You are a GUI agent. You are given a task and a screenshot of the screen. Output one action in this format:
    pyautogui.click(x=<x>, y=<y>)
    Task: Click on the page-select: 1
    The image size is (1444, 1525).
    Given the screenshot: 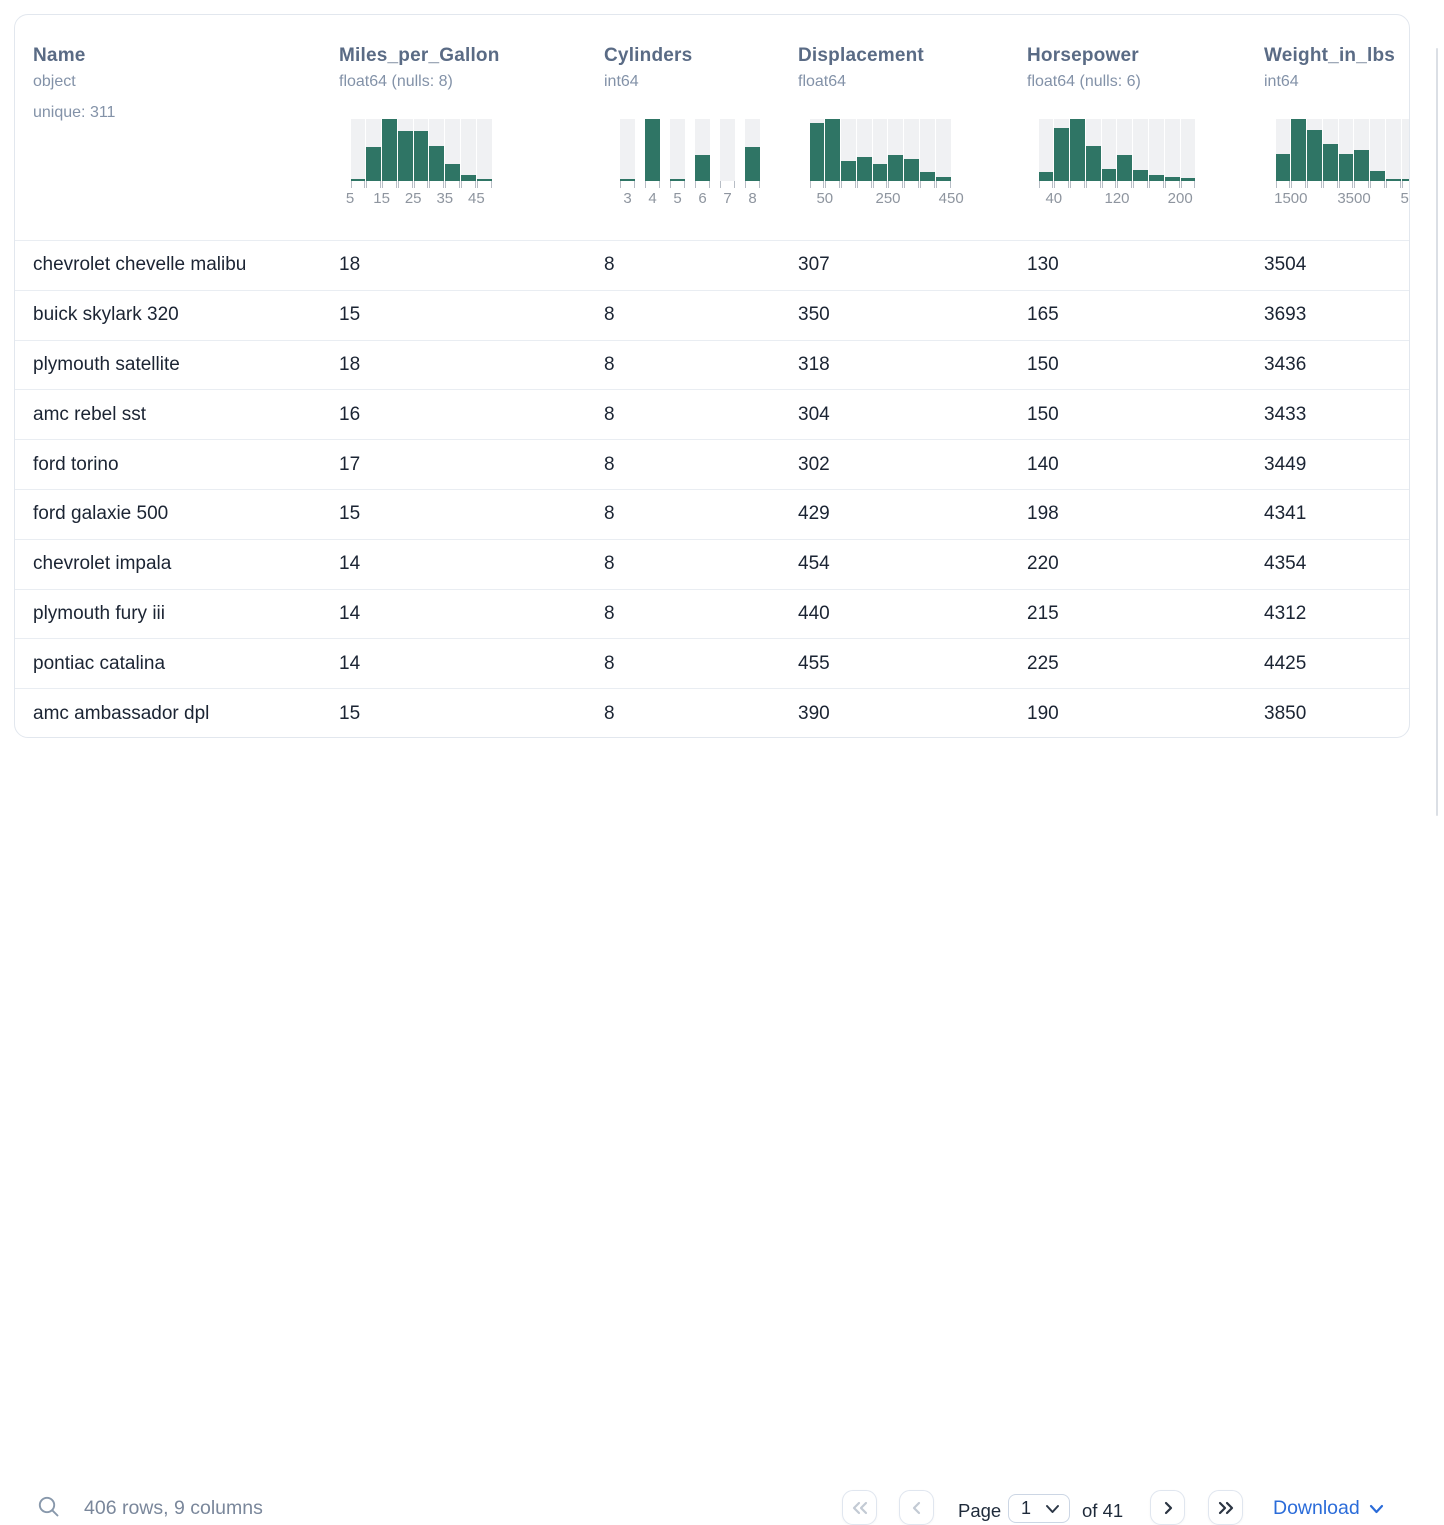 What is the action you would take?
    pyautogui.click(x=1039, y=1508)
    